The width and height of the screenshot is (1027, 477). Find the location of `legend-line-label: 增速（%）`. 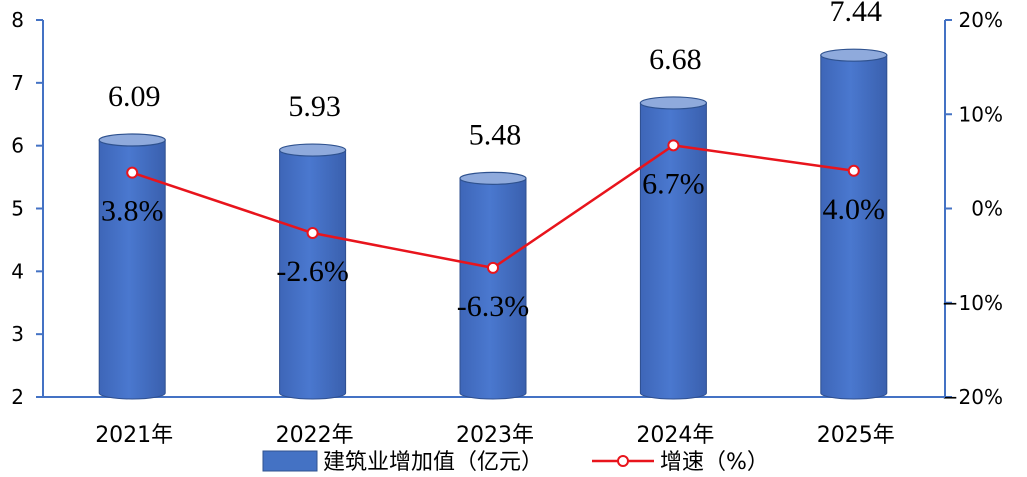

legend-line-label: 增速（%） is located at coordinates (714, 462).